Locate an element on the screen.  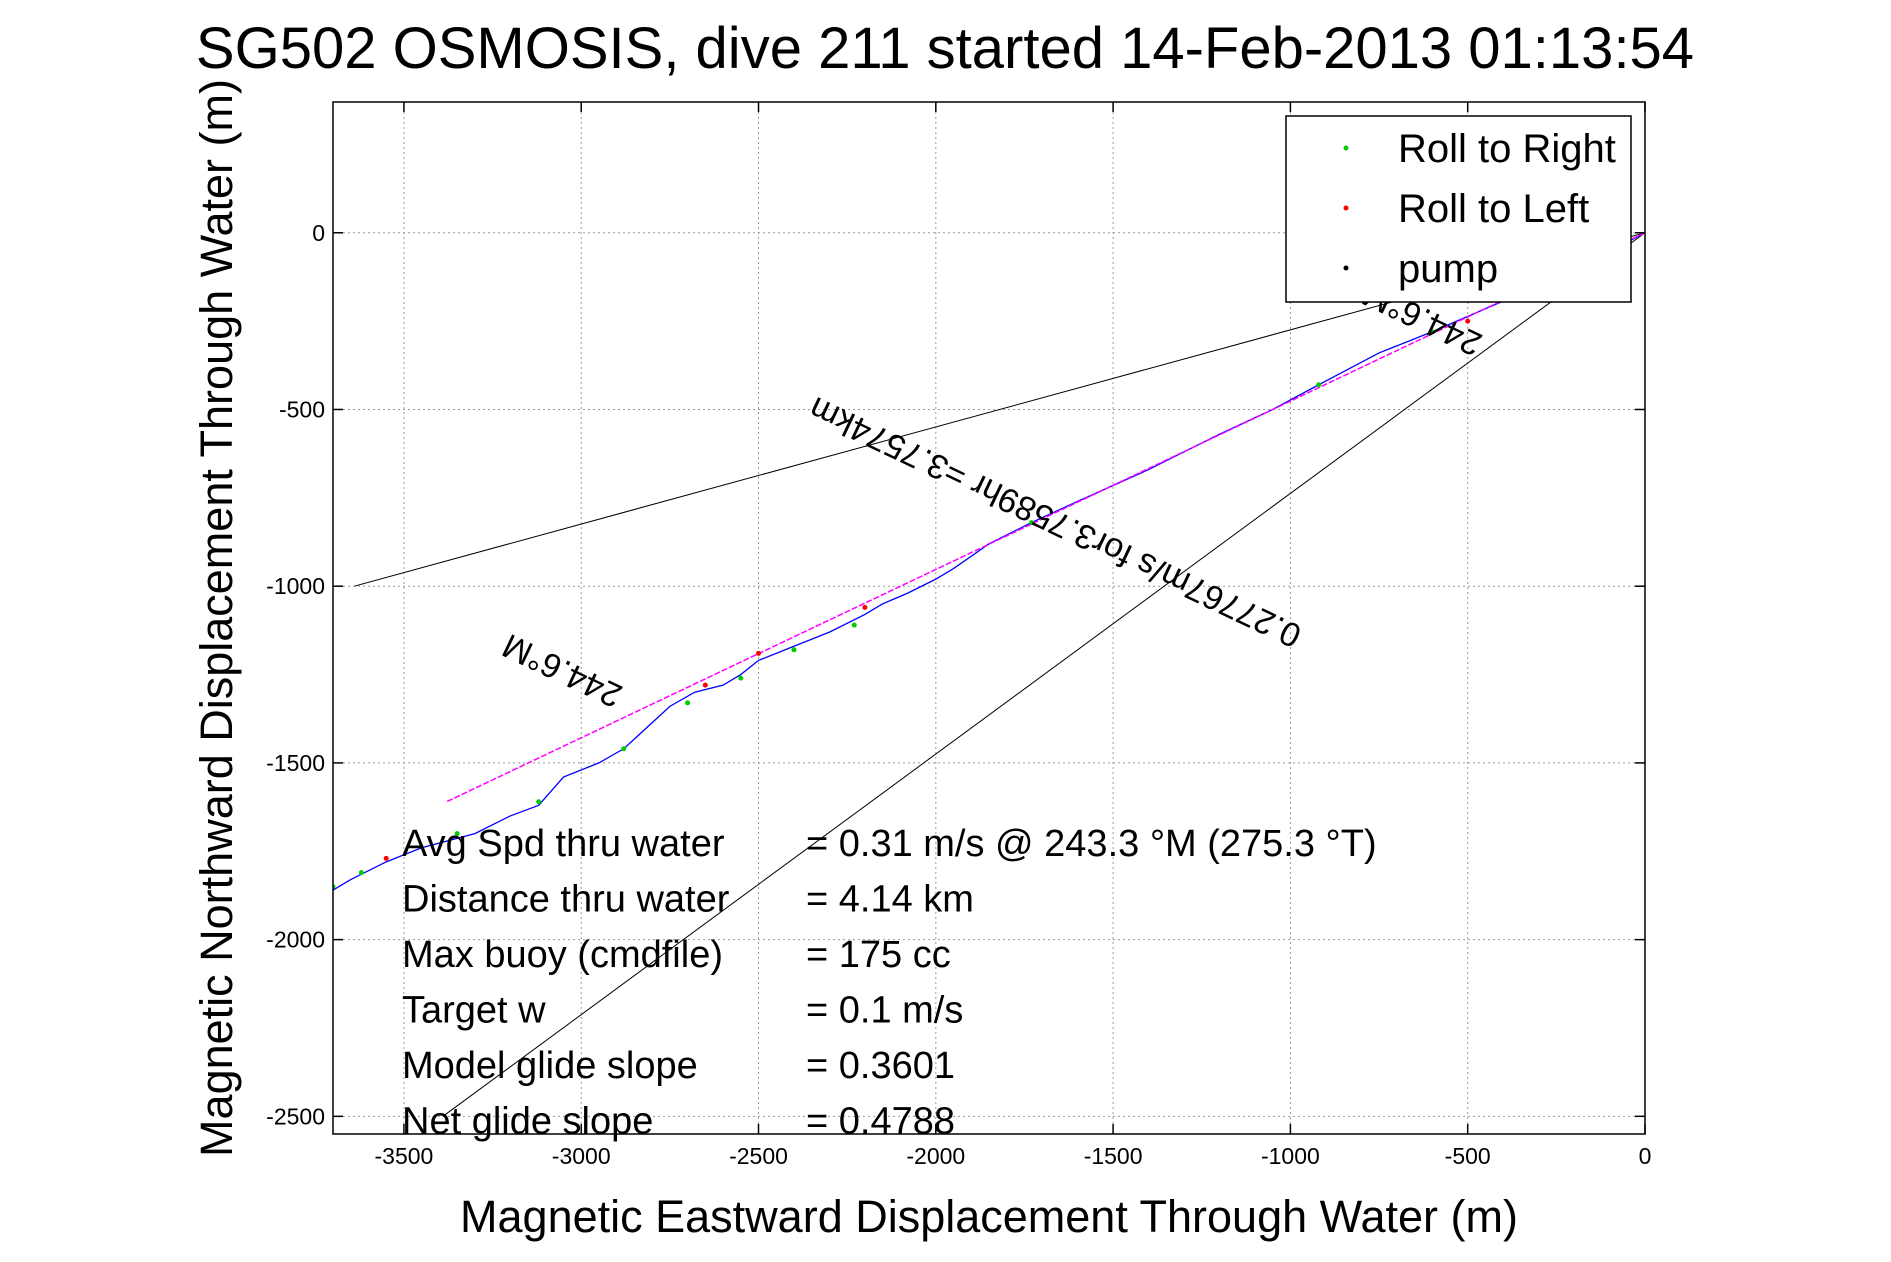
legend-box is located at coordinates (1458, 209).